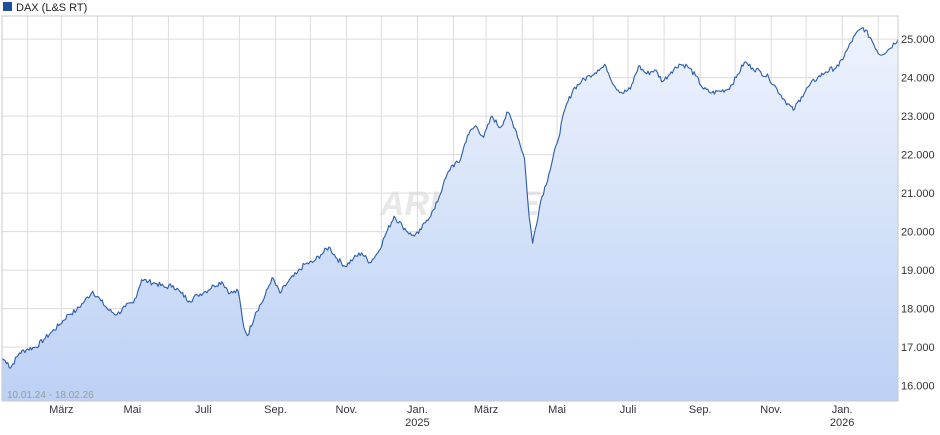 The height and width of the screenshot is (435, 940). What do you see at coordinates (918, 156) in the screenshot?
I see `y-tick-label: 22.000` at bounding box center [918, 156].